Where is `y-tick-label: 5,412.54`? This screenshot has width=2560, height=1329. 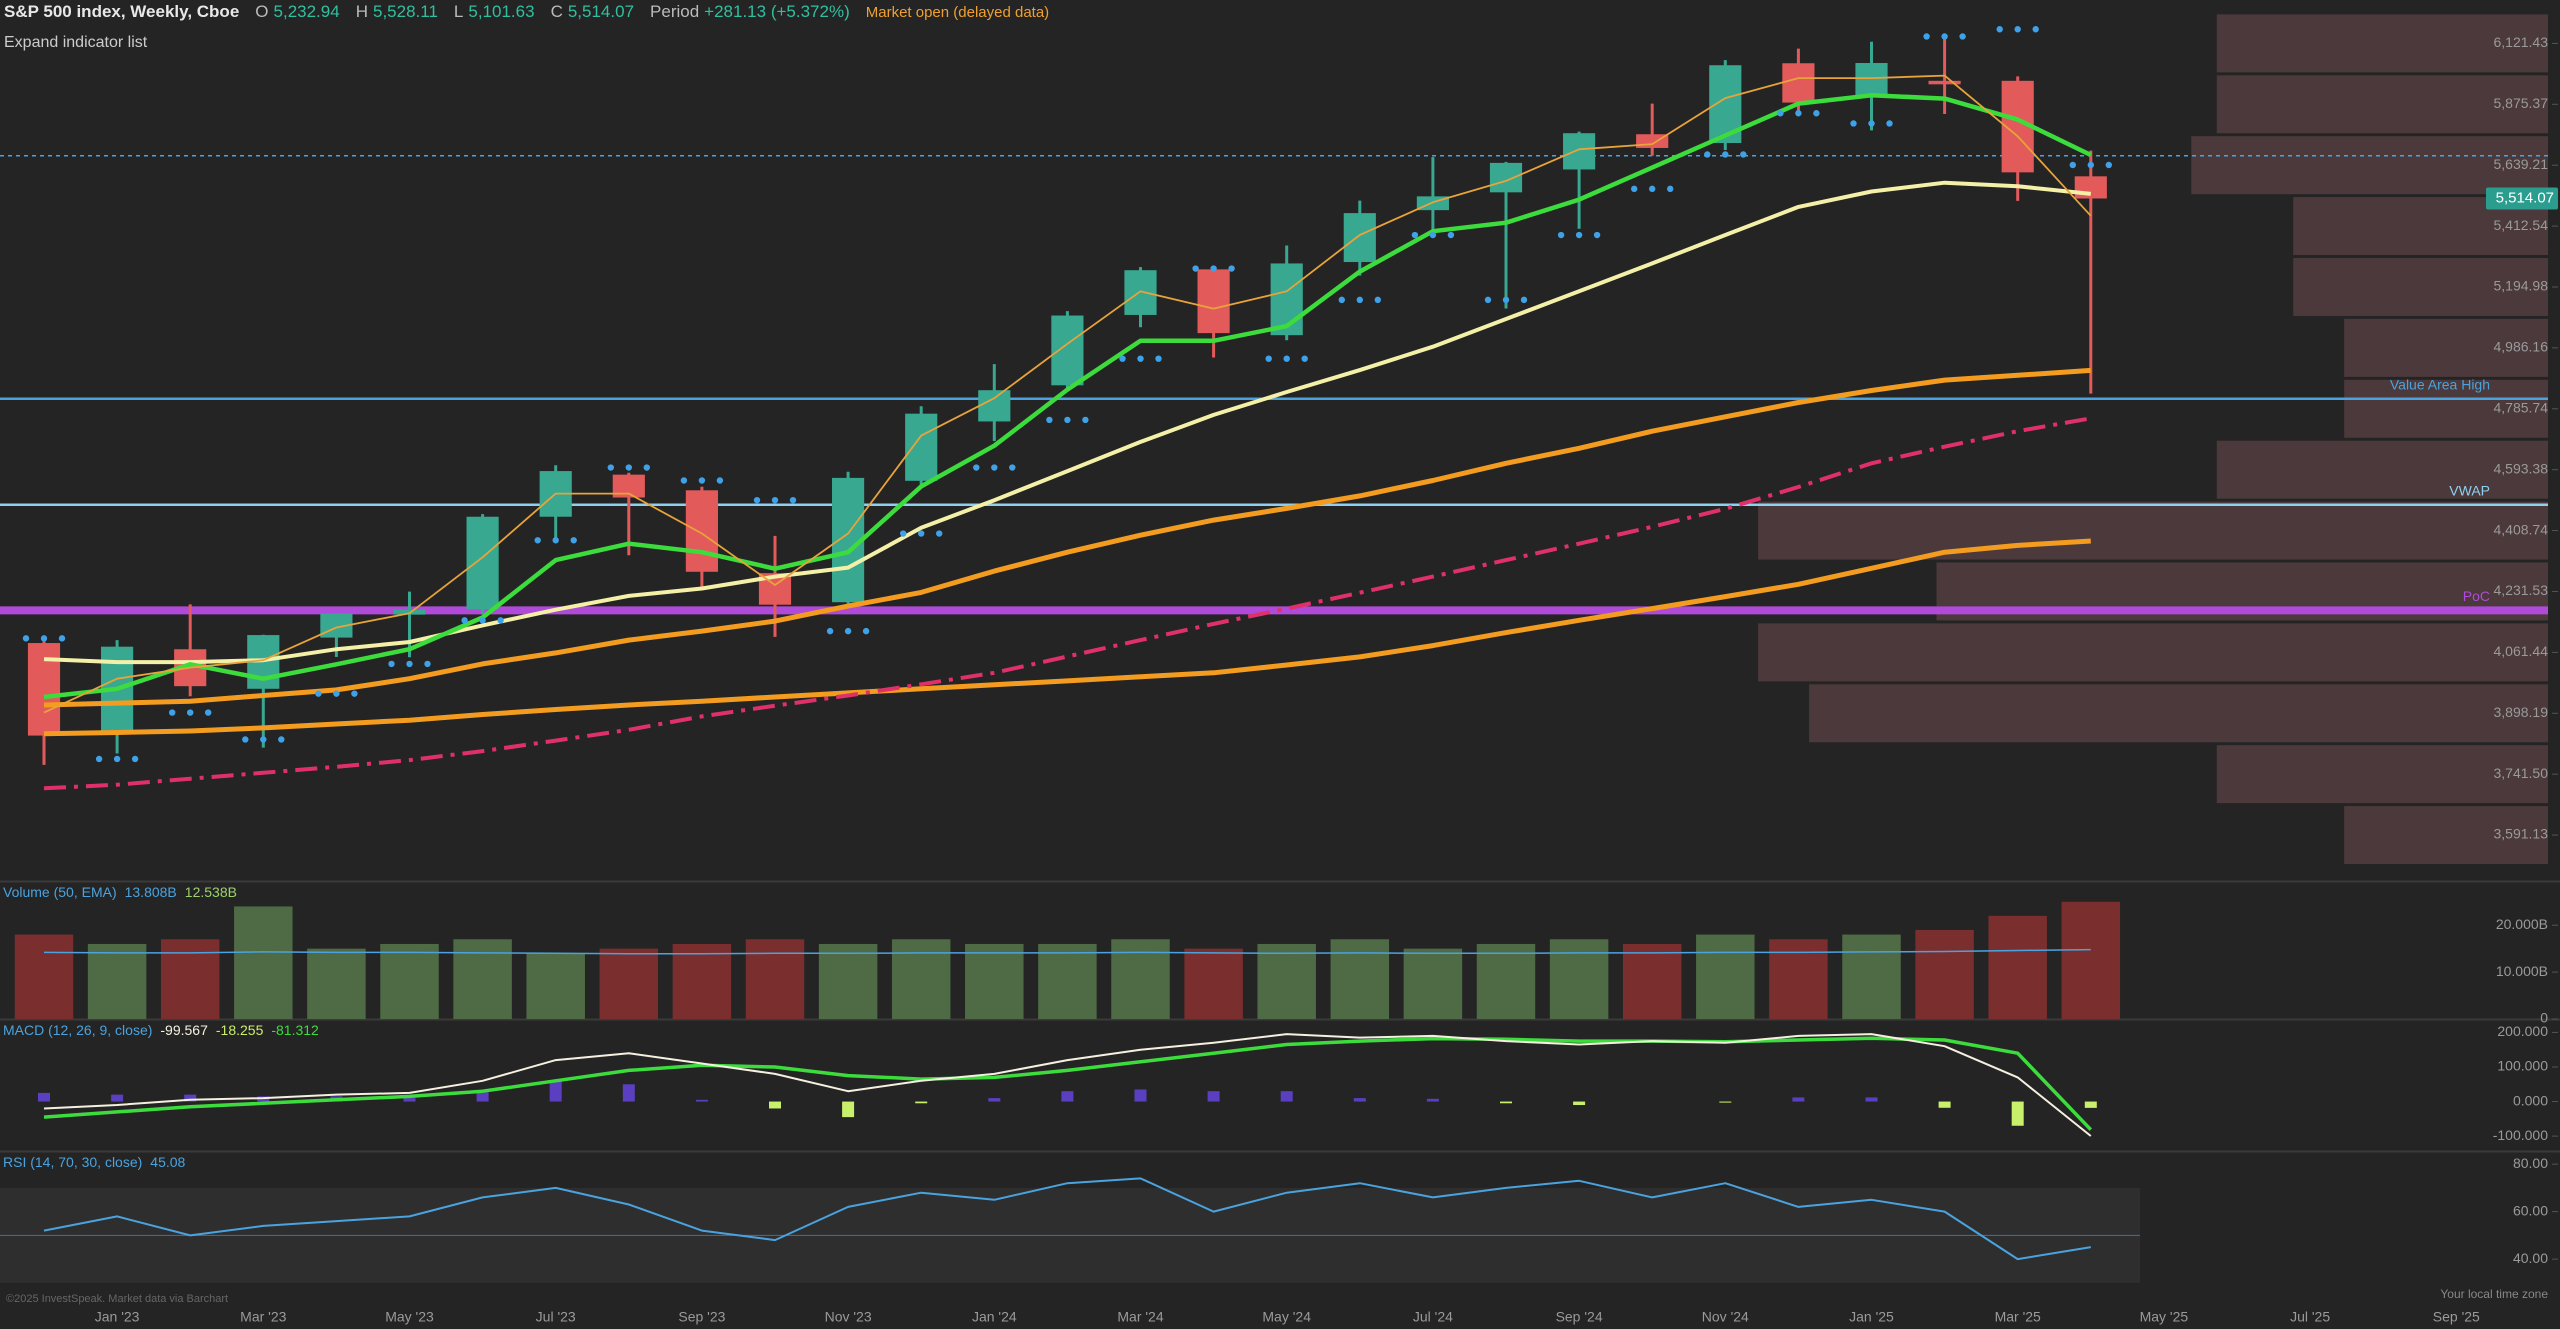
y-tick-label: 5,412.54 is located at coordinates (2521, 225).